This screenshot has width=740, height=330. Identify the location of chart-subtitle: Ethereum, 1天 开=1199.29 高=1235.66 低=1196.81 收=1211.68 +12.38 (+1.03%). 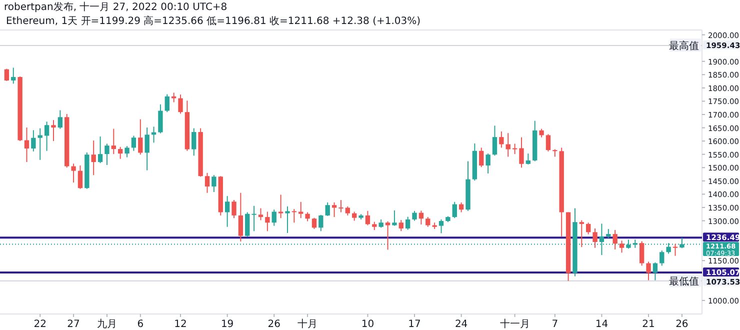
(213, 21).